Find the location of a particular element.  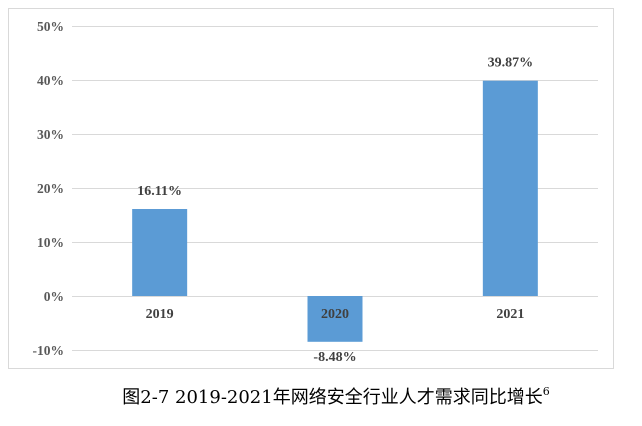

bar-2021 is located at coordinates (510, 188).